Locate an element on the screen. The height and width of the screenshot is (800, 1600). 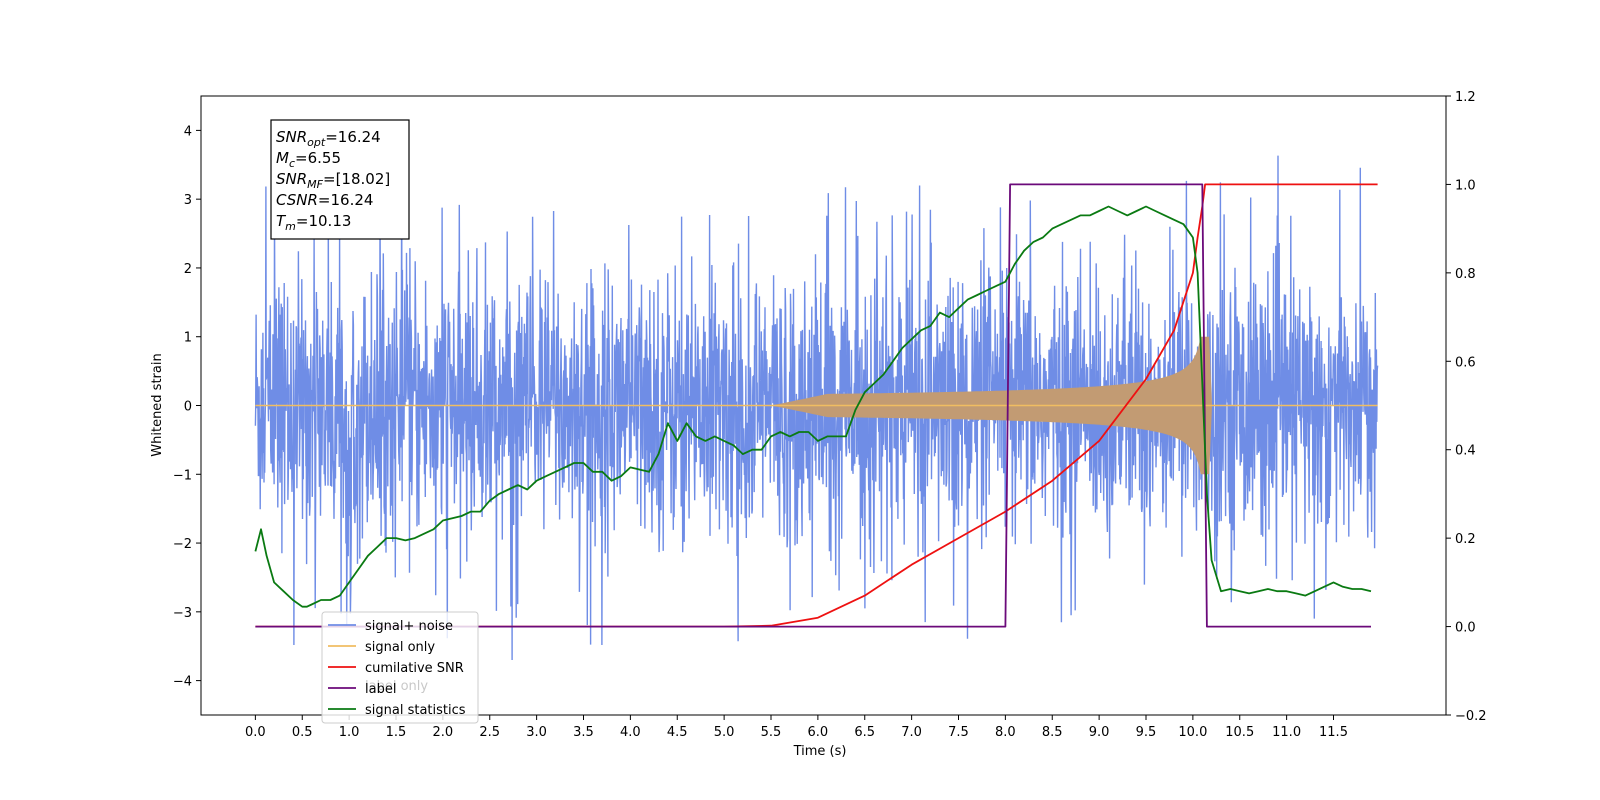
x-tick-label: 8.5 is located at coordinates (1052, 732).